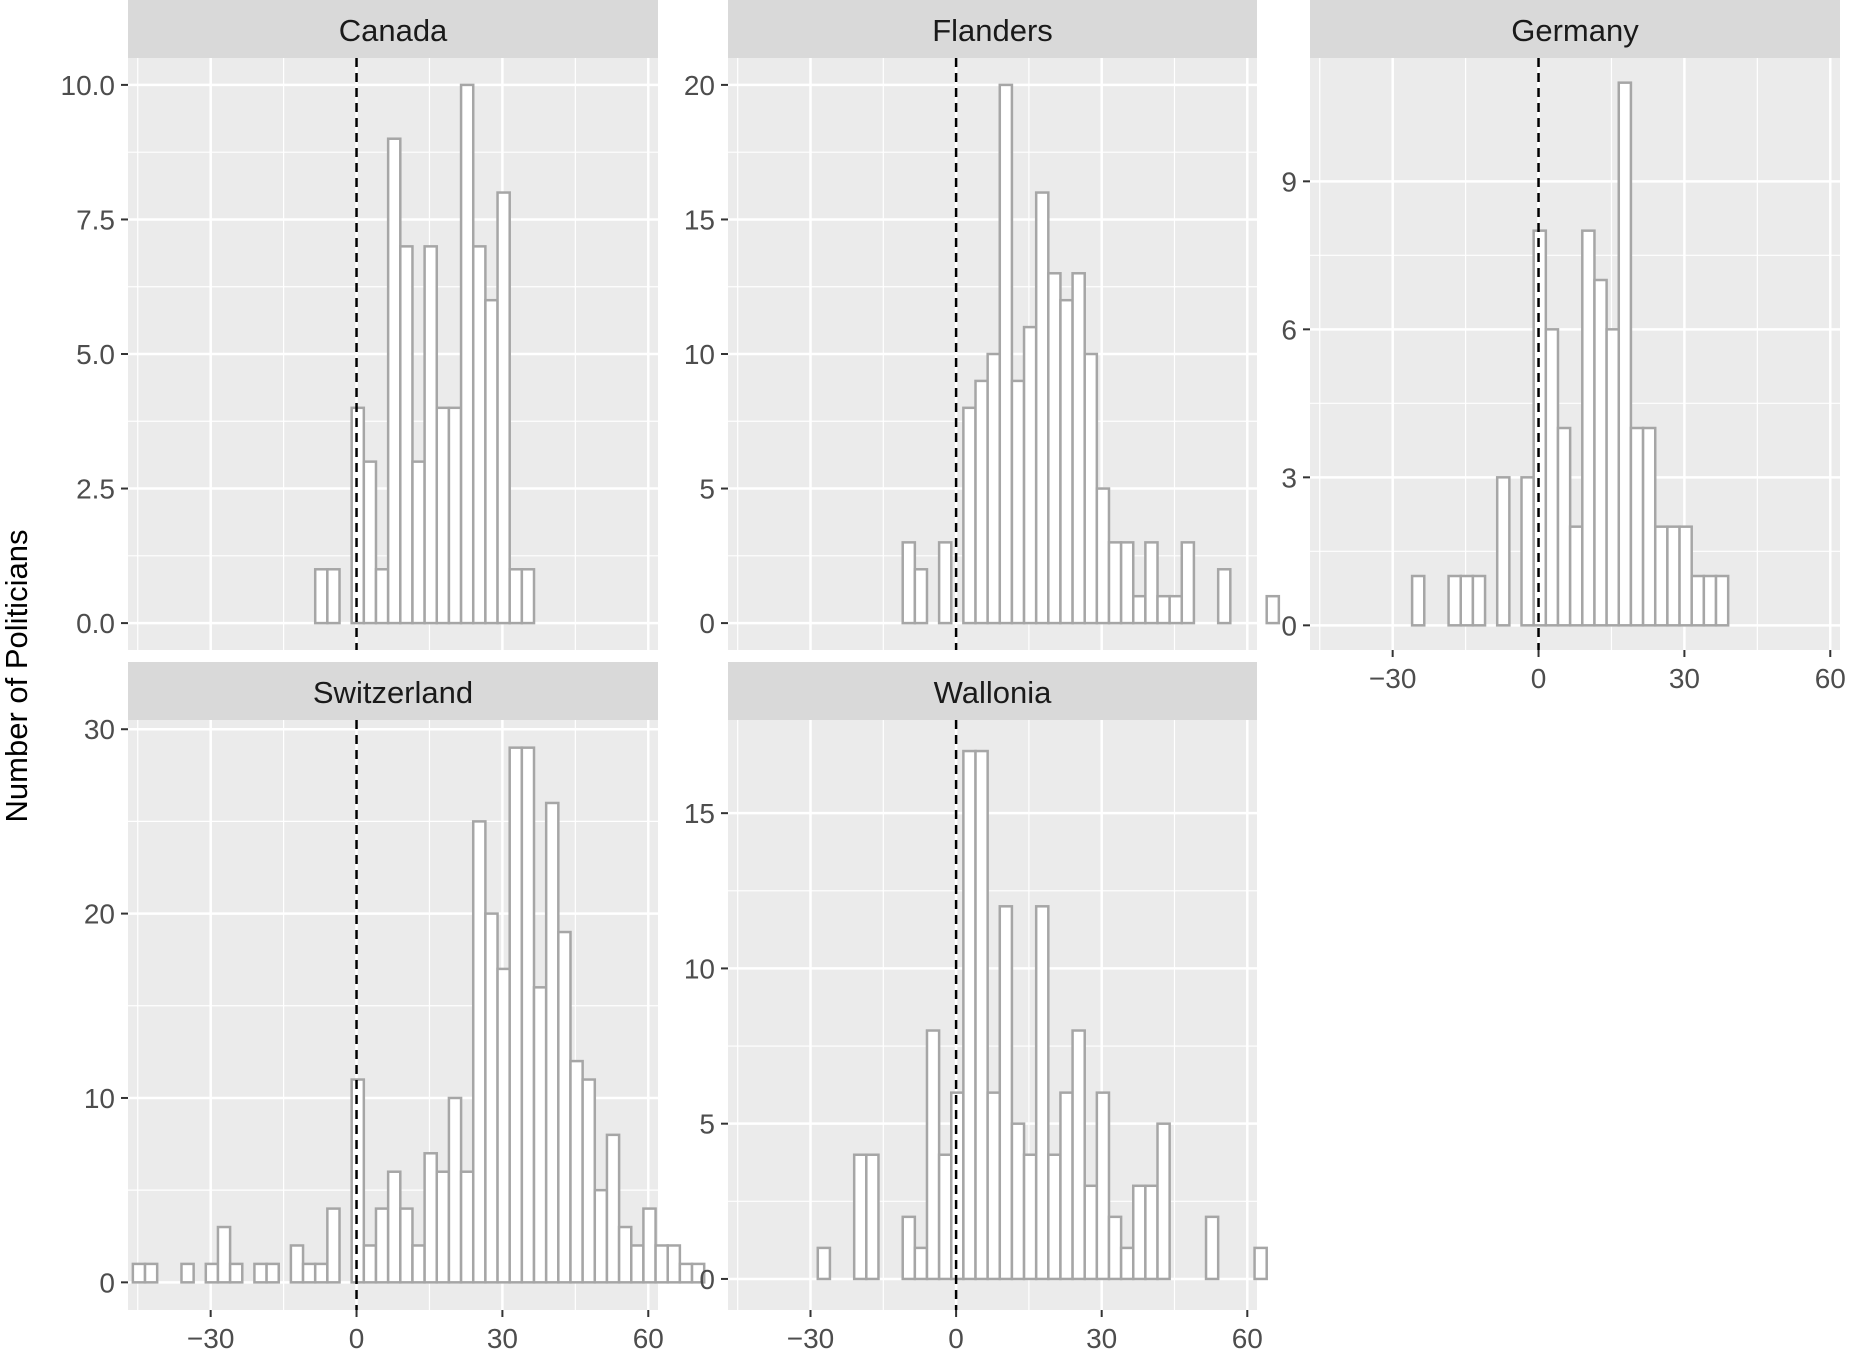 This screenshot has width=1850, height=1353. I want to click on y-axis-label: Number of Politicians, so click(17, 676).